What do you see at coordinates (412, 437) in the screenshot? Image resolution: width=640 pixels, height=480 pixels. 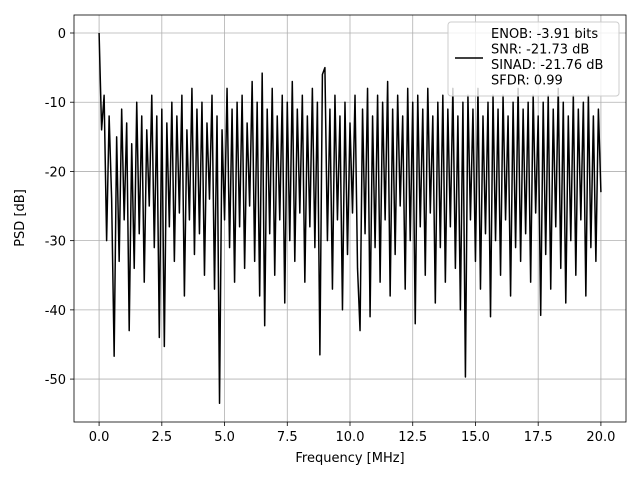 I see `x-tick-label: 12.5` at bounding box center [412, 437].